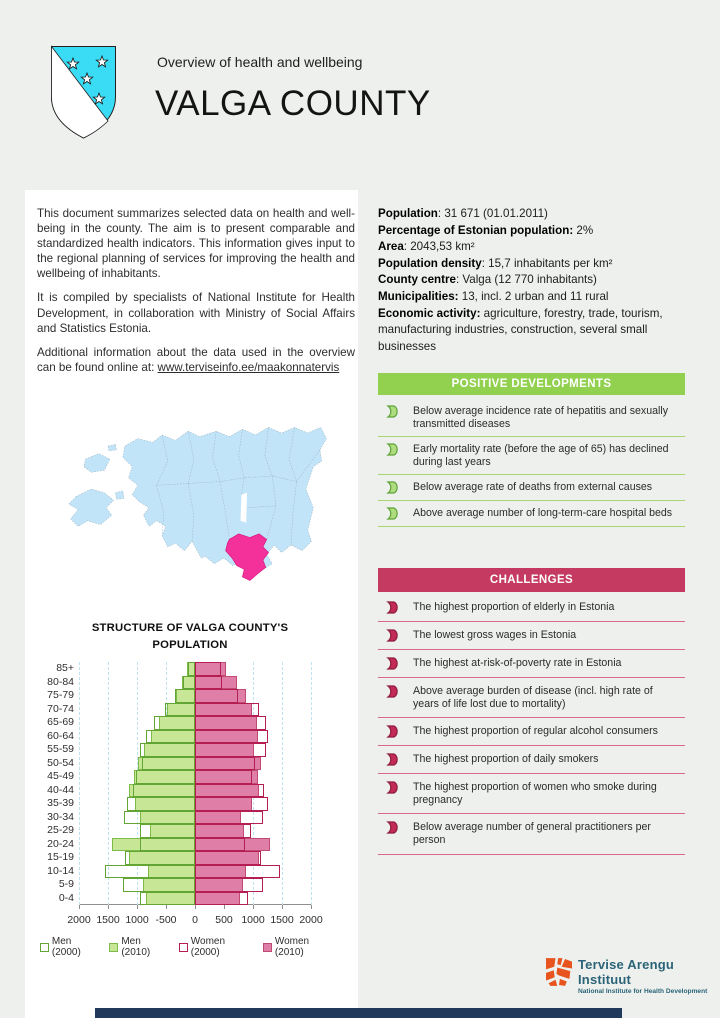 This screenshot has width=720, height=1018. Describe the element at coordinates (418, 296) in the screenshot. I see `stat-label: Municipalities:` at that location.